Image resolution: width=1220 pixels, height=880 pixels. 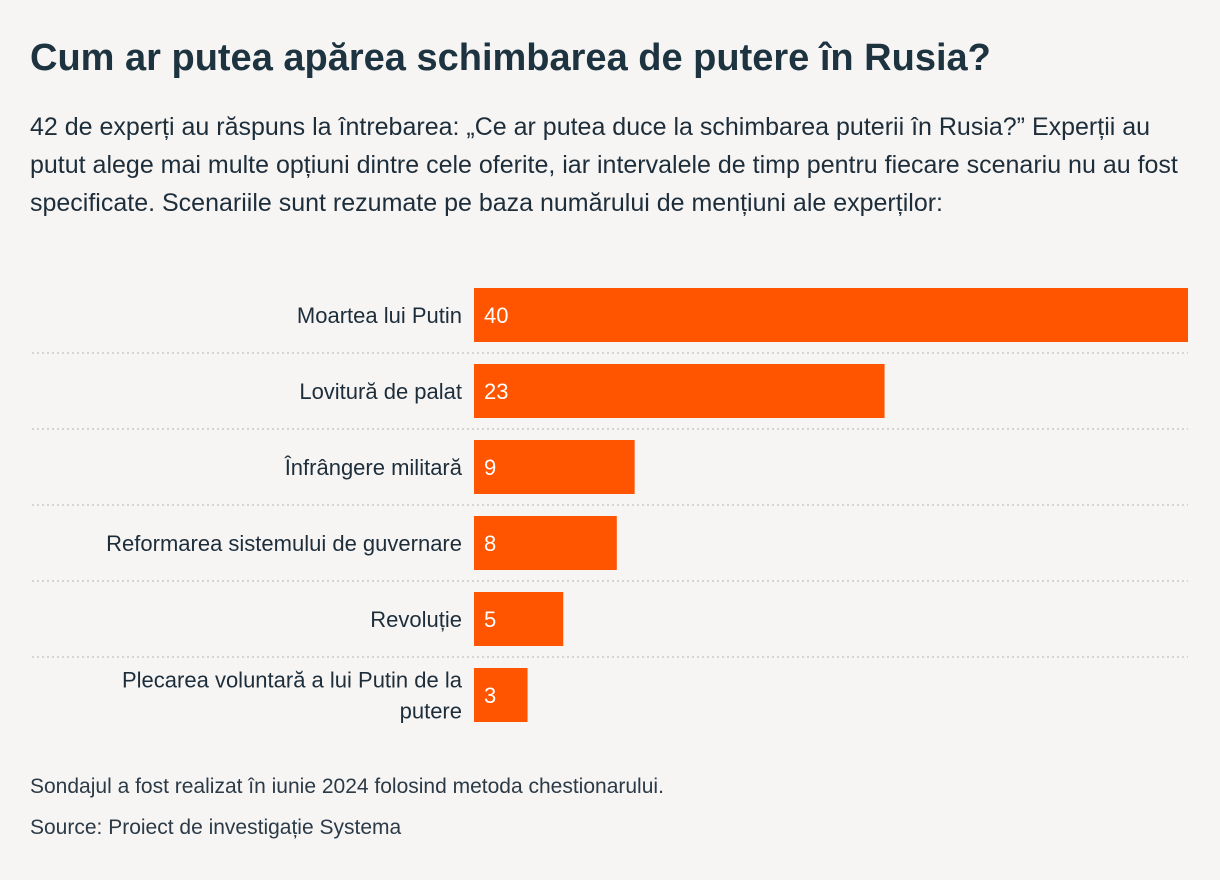 I want to click on bar-value-label: 23, so click(x=496, y=391).